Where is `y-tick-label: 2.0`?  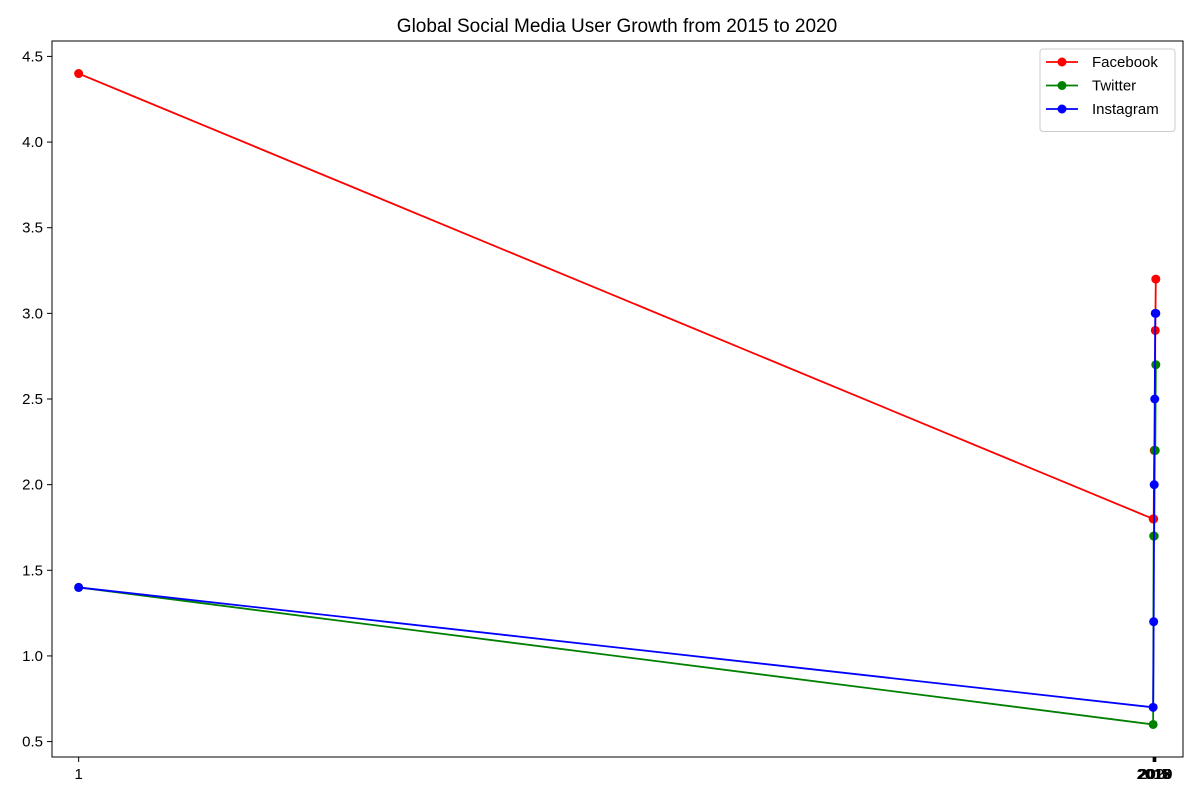 y-tick-label: 2.0 is located at coordinates (32, 485).